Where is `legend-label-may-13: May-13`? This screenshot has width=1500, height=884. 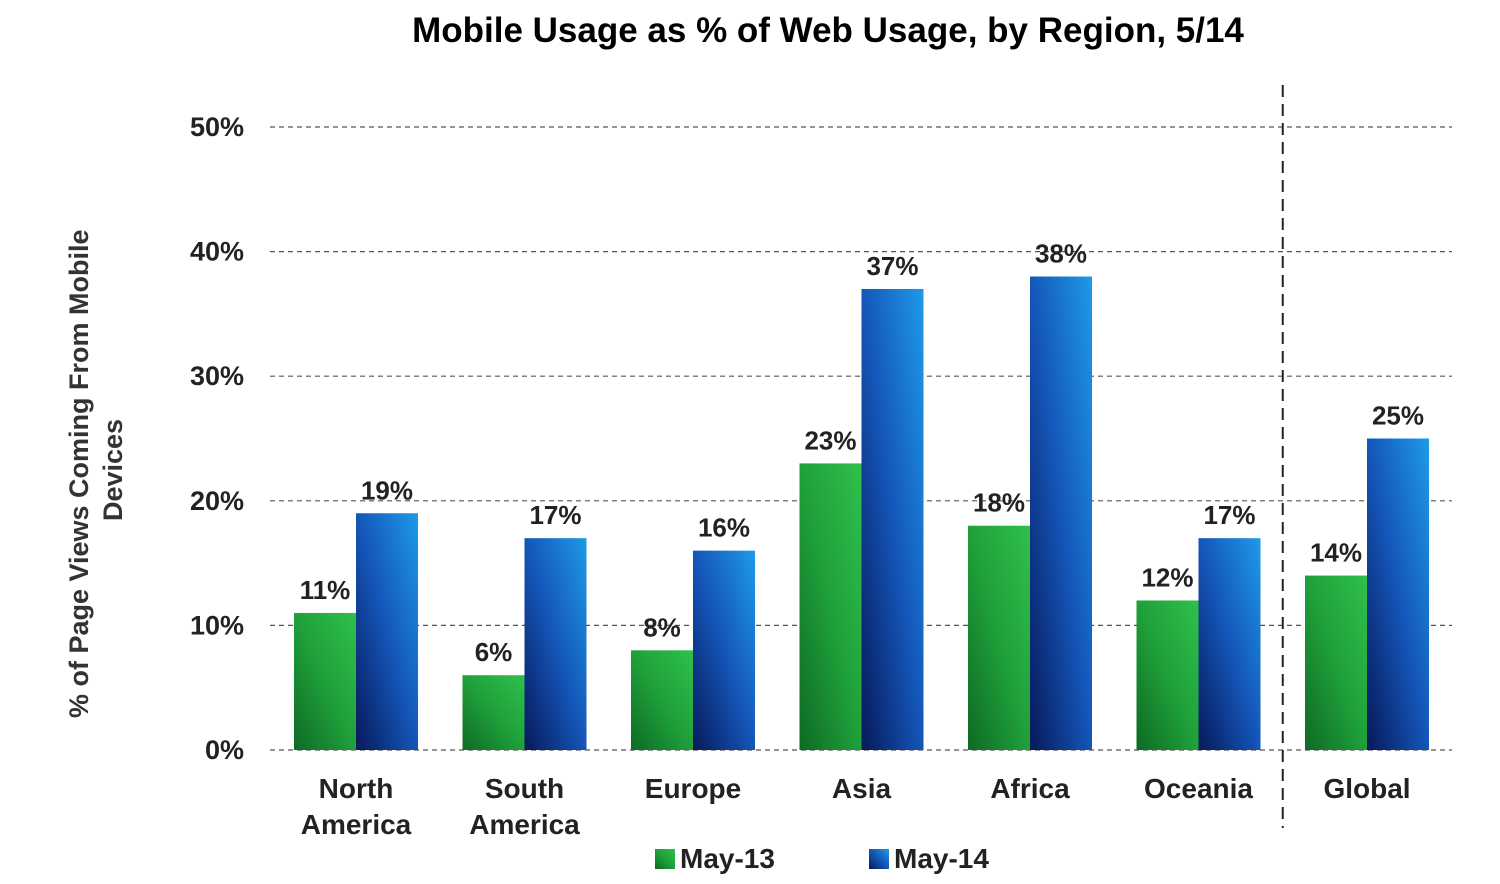
legend-label-may-13: May-13 is located at coordinates (727, 858).